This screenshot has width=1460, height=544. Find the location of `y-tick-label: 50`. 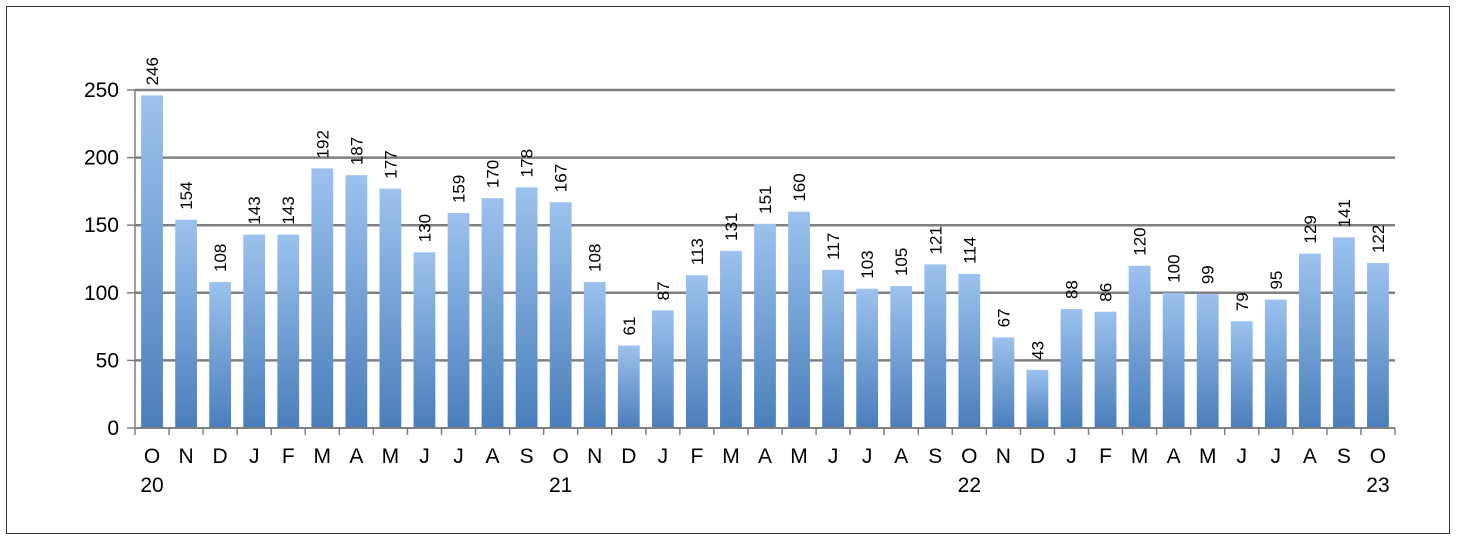

y-tick-label: 50 is located at coordinates (107, 360).